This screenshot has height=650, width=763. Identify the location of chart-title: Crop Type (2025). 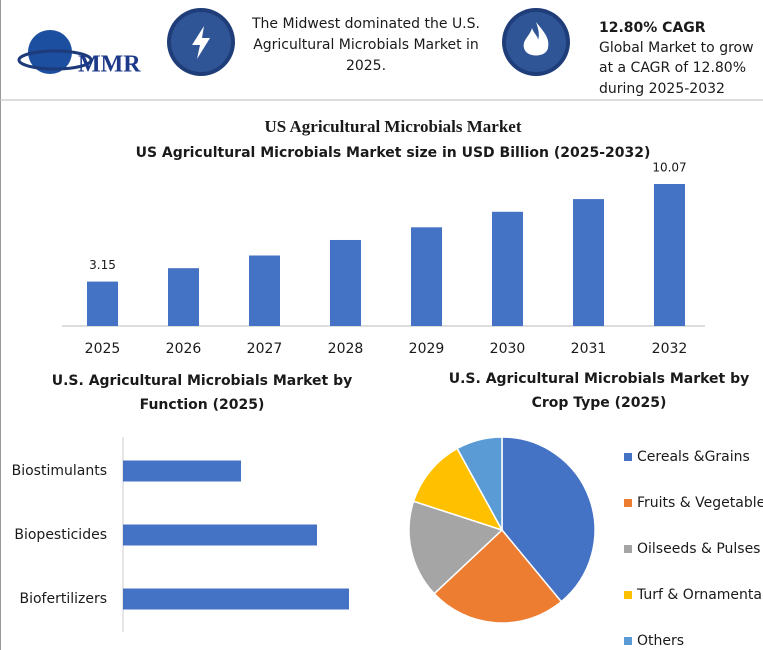
(599, 403).